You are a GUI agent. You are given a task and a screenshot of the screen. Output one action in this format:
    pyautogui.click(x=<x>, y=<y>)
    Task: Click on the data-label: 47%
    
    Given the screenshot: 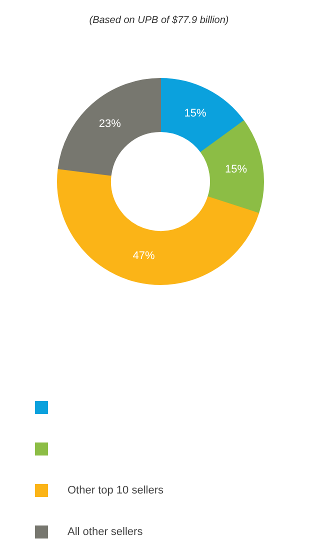 What is the action you would take?
    pyautogui.click(x=144, y=256)
    